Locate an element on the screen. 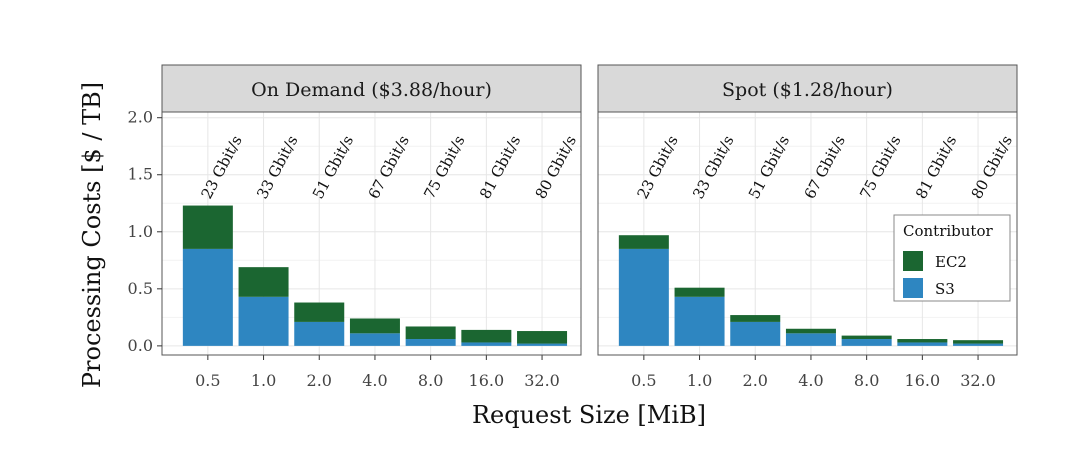  y-tick-label: 0.0 is located at coordinates (140, 345).